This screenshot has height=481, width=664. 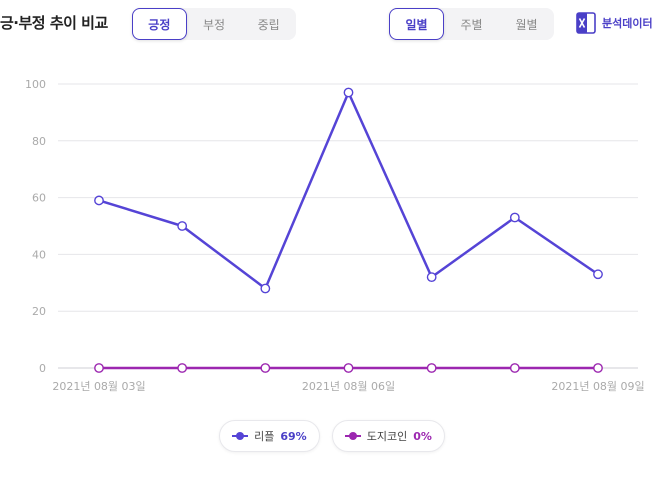 I want to click on export-data-label: 분석데이터, so click(x=627, y=23).